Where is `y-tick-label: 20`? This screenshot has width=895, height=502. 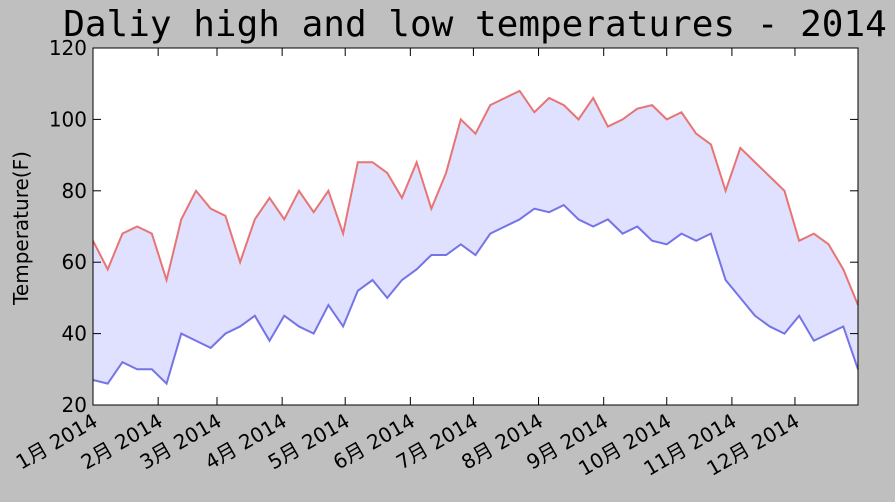 y-tick-label: 20 is located at coordinates (74, 405).